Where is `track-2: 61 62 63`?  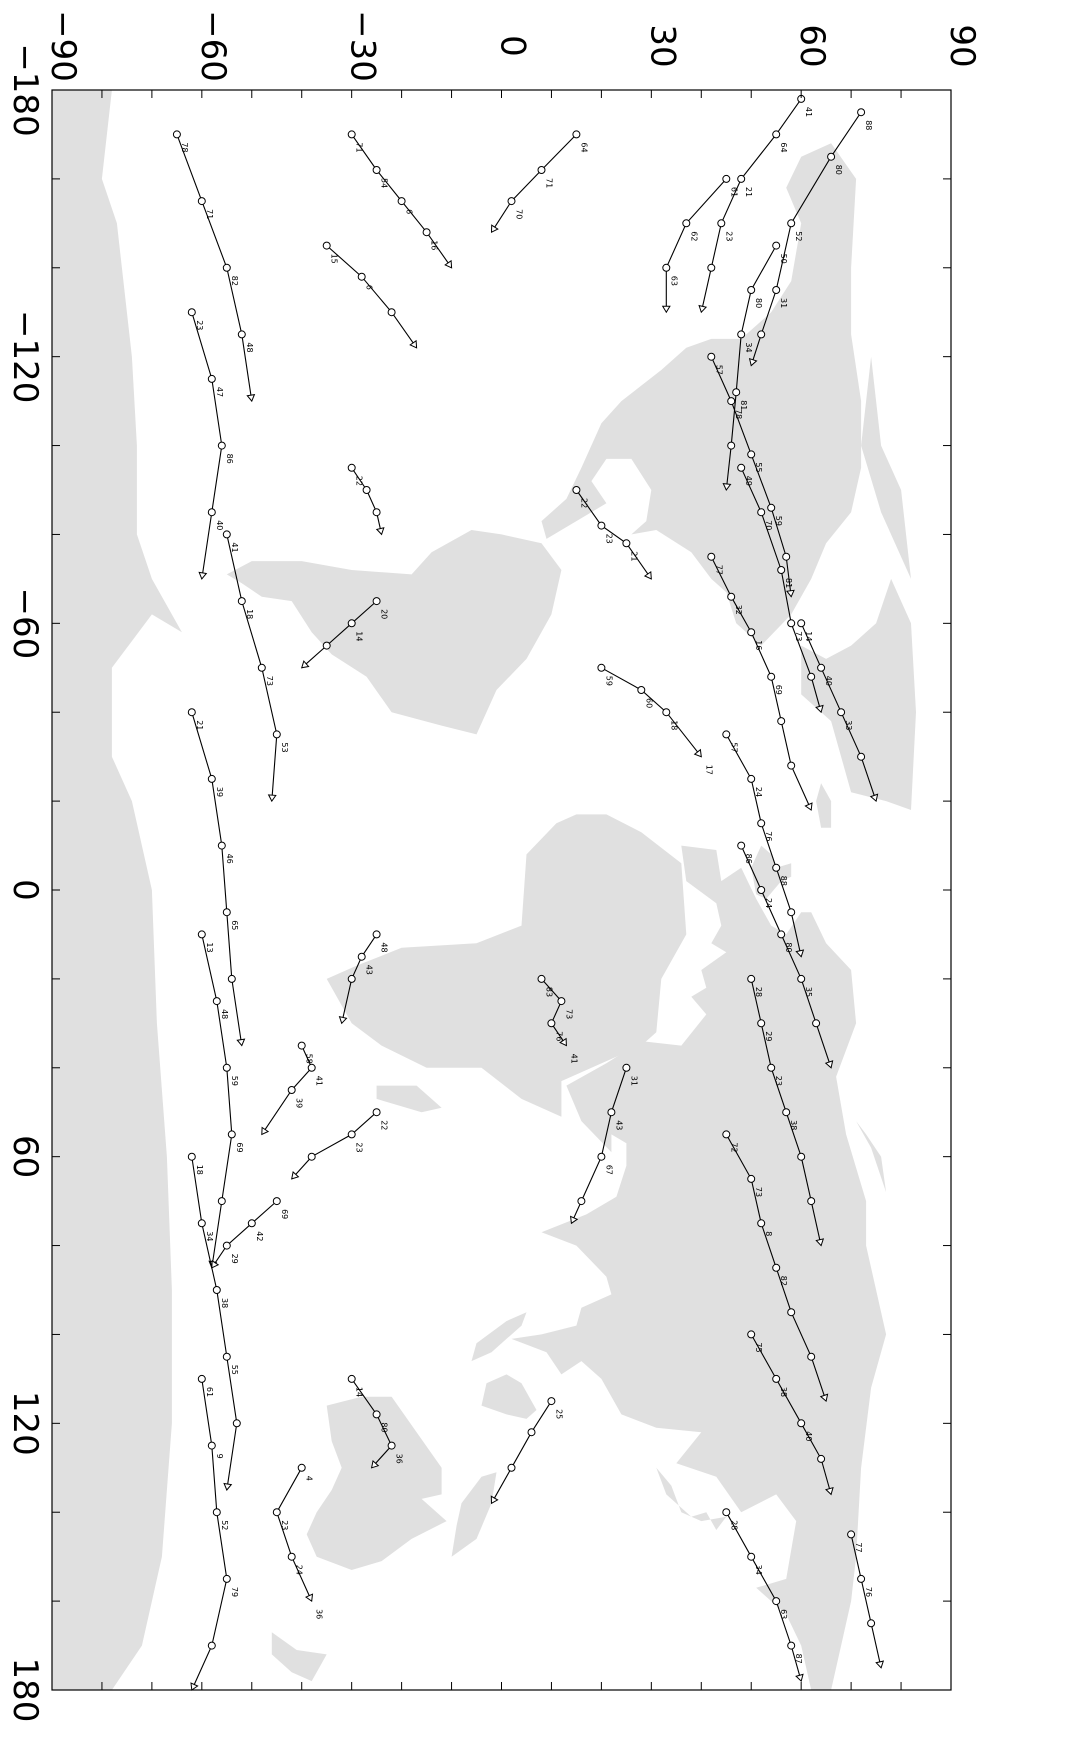
track-2: 61 62 63 is located at coordinates (699, 244).